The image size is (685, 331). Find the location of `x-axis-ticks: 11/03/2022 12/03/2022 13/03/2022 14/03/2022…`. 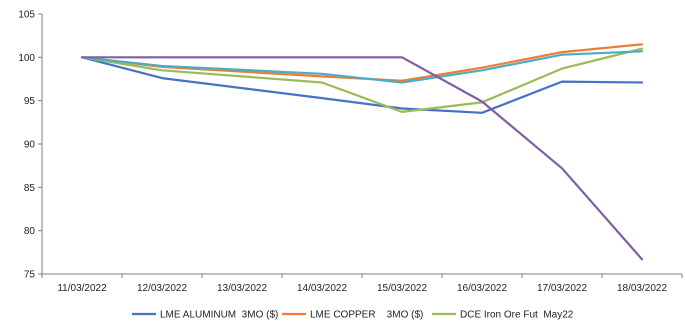

x-axis-ticks: 11/03/2022 12/03/2022 13/03/2022 14/03/2022… is located at coordinates (362, 284).